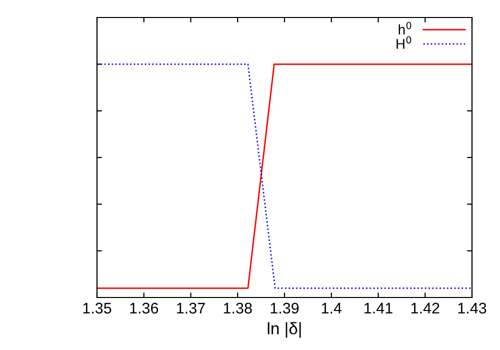 The image size is (500, 350). Describe the element at coordinates (191, 308) in the screenshot. I see `x-tick-label: 1.37` at that location.